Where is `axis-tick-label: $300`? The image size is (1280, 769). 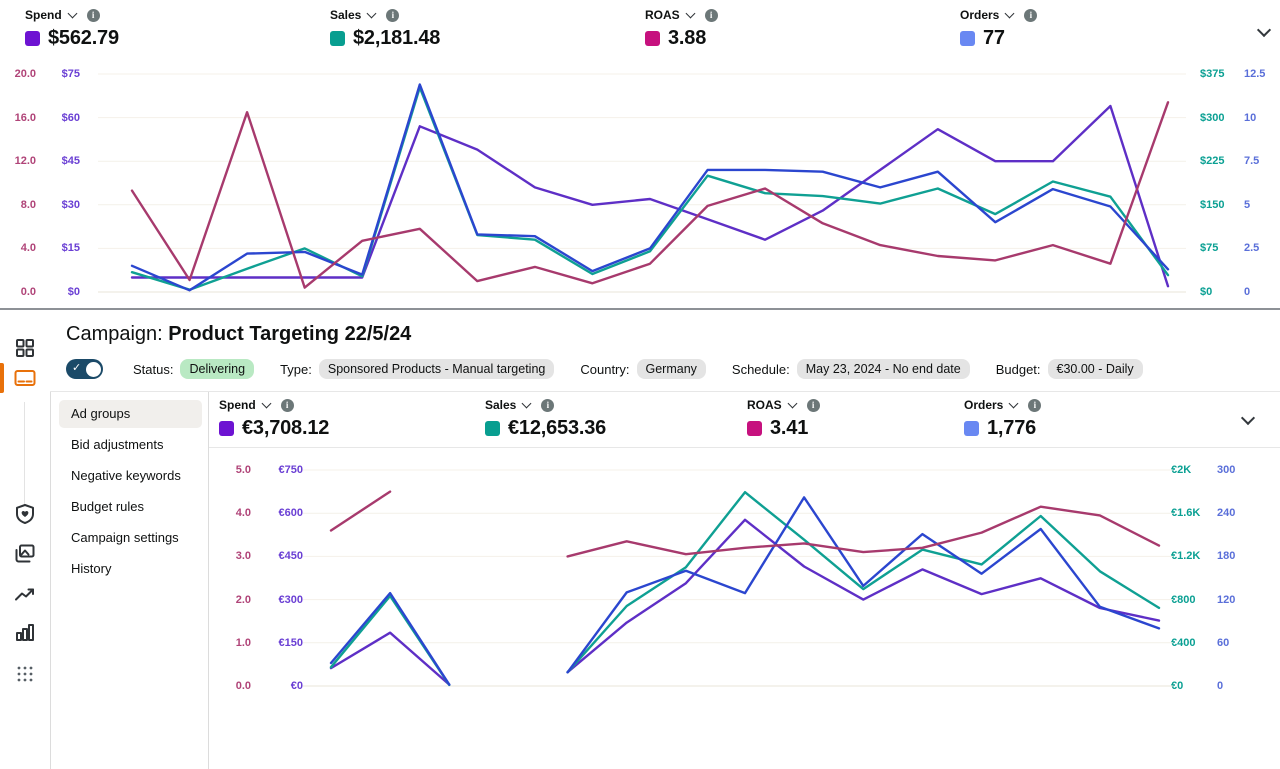
axis-tick-label: $300 is located at coordinates (1212, 117).